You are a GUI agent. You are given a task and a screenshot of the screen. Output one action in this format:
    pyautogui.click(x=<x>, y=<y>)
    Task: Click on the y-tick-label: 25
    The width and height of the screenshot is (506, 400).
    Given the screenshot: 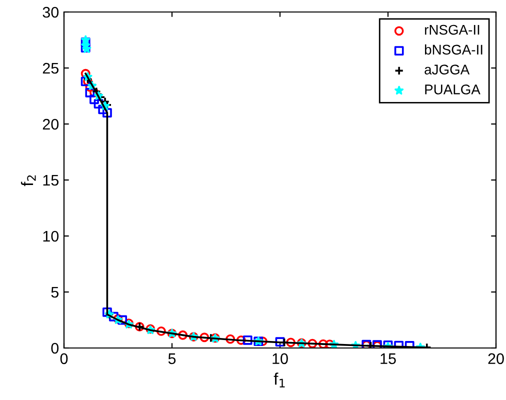 What is the action you would take?
    pyautogui.click(x=50, y=68)
    